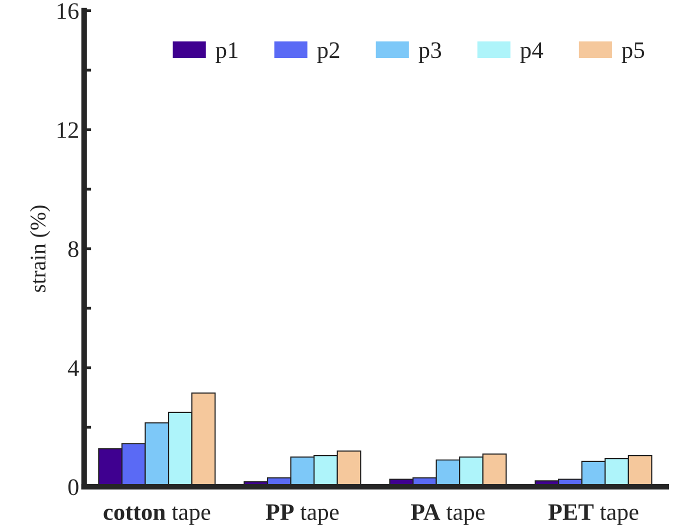  What do you see at coordinates (328, 52) in the screenshot?
I see `legend-label: p2` at bounding box center [328, 52].